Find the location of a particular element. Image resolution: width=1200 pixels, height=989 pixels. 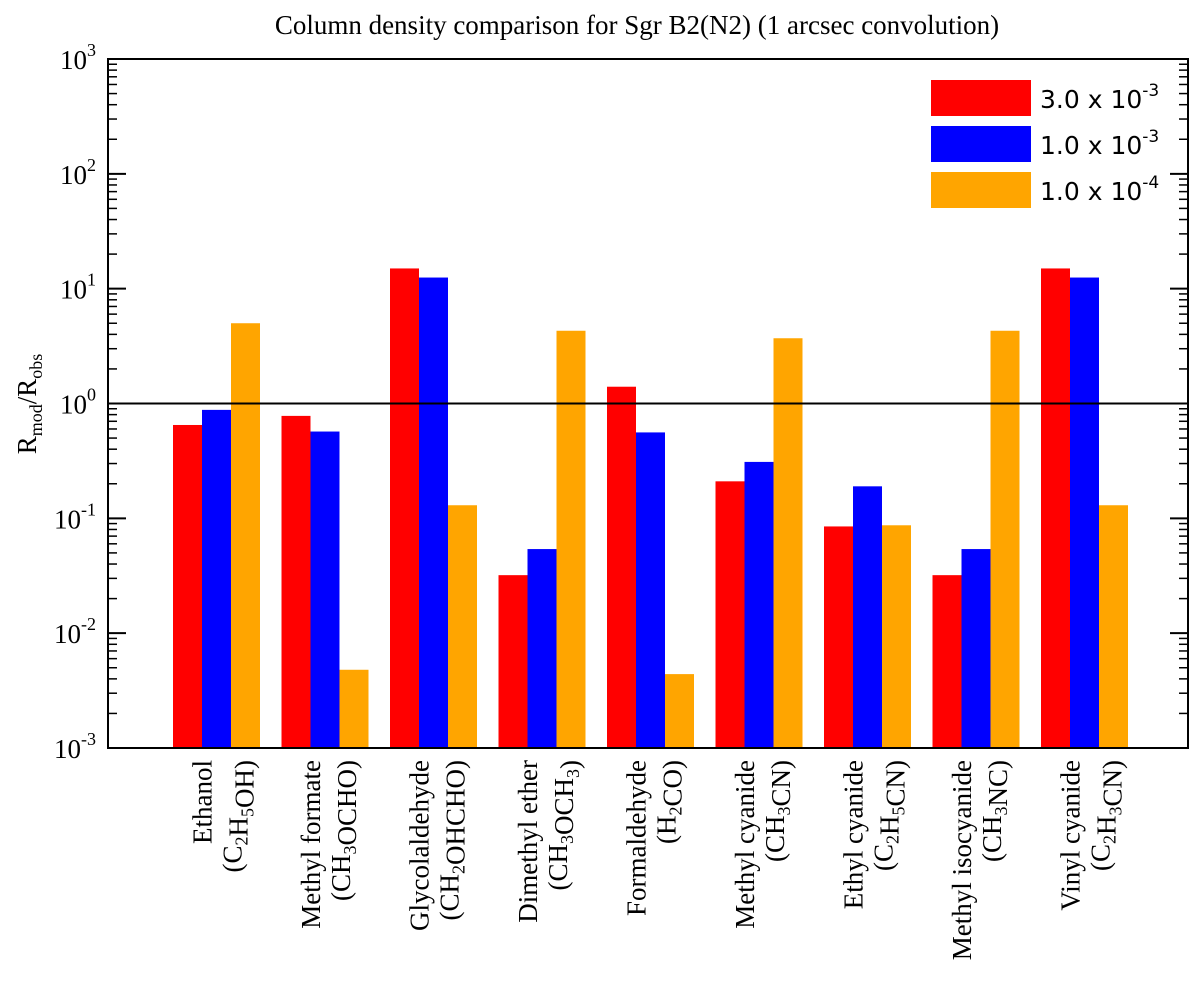

category-name: Dimethyl ether is located at coordinates (528, 841).